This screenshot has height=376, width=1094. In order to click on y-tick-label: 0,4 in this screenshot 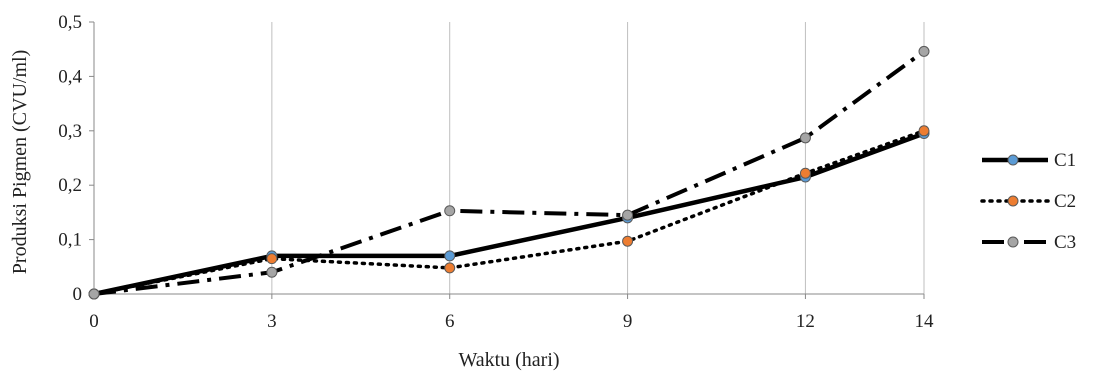, I will do `click(70, 76)`.